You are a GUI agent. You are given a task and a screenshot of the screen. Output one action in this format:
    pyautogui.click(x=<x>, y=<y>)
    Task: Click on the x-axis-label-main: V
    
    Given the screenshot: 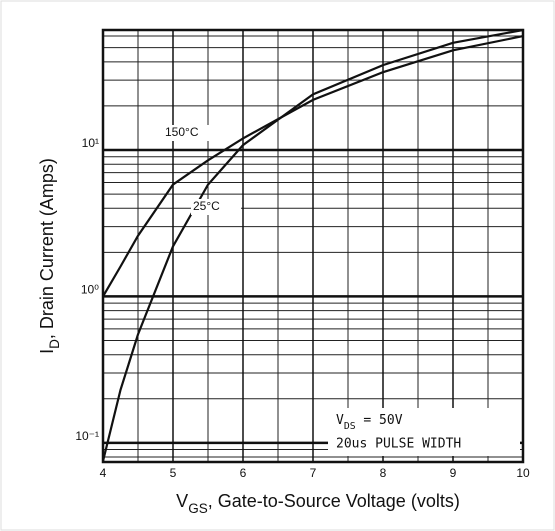 What is the action you would take?
    pyautogui.click(x=182, y=501)
    